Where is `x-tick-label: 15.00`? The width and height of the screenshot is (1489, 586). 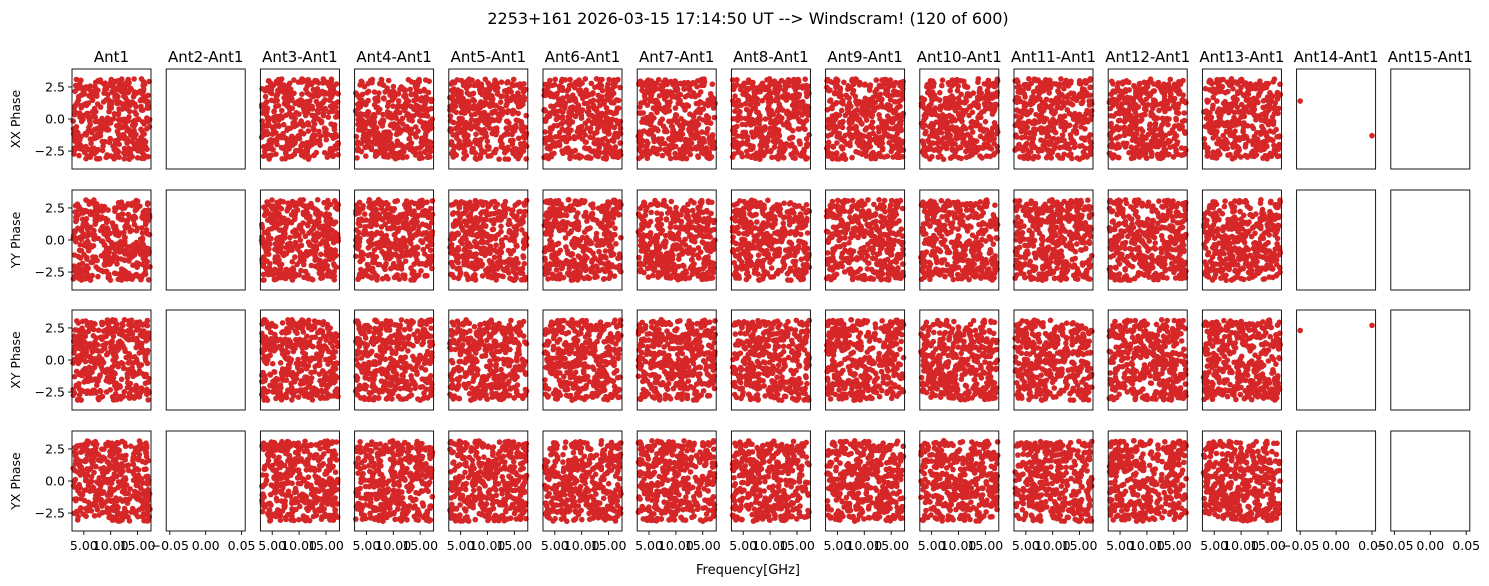 x-tick-label: 15.00 is located at coordinates (326, 545).